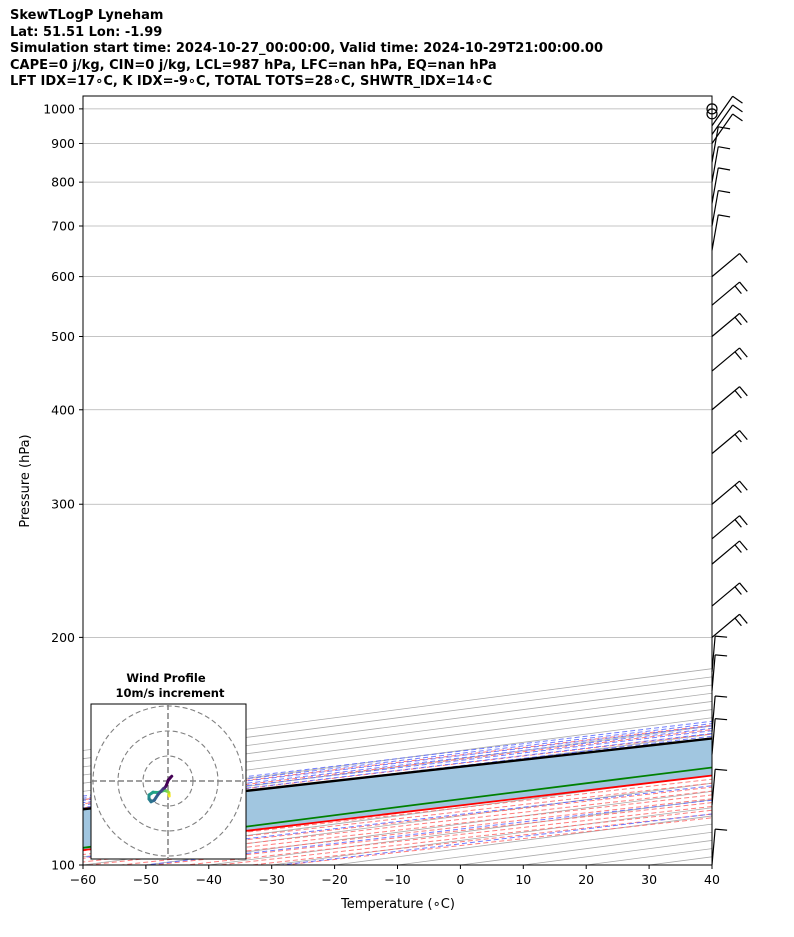 The image size is (794, 937). Describe the element at coordinates (63, 226) in the screenshot. I see `y-tick-label: 700` at that location.